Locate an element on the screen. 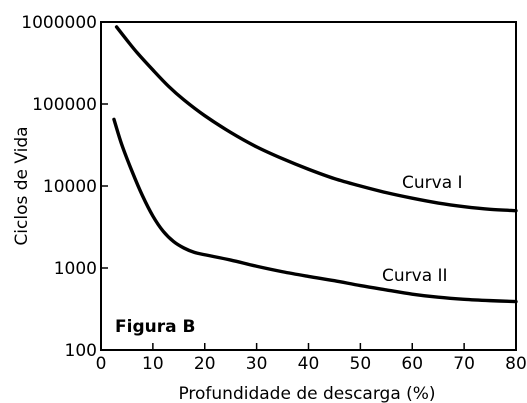 This screenshot has height=403, width=527. curve-label-curva-i: Curva I is located at coordinates (432, 183).